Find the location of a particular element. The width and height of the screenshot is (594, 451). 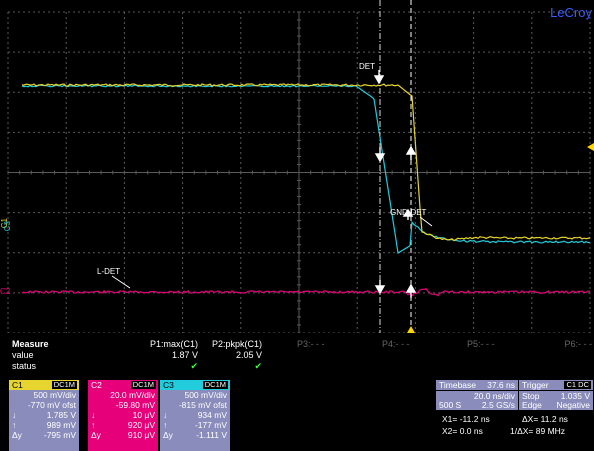

trigger-label: Trigger is located at coordinates (535, 385).